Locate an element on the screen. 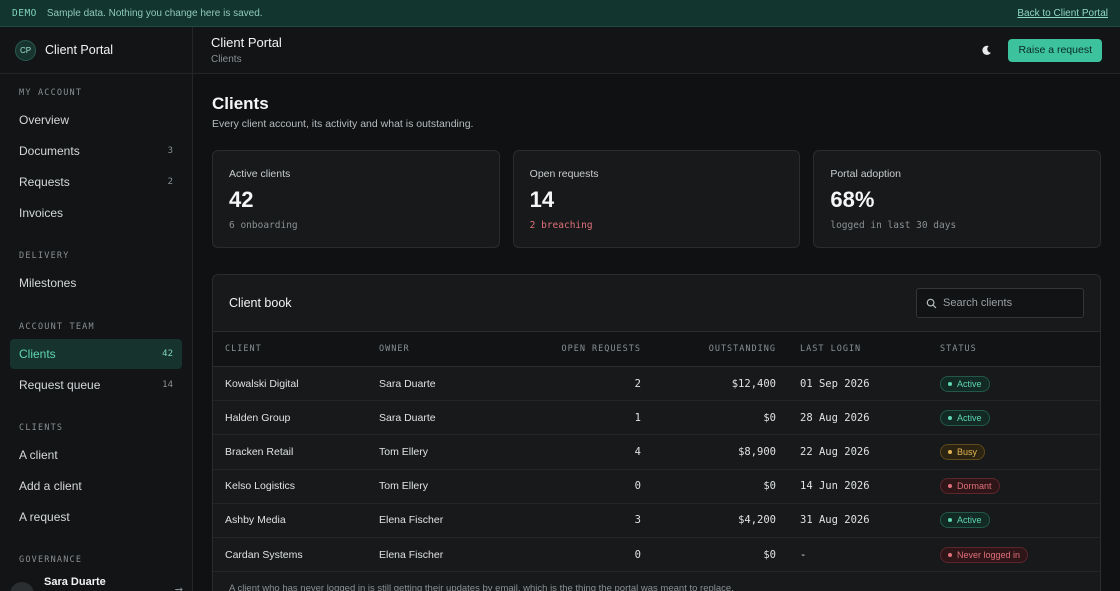 Image resolution: width=1120 pixels, height=591 pixels. moon-icon is located at coordinates (986, 50).